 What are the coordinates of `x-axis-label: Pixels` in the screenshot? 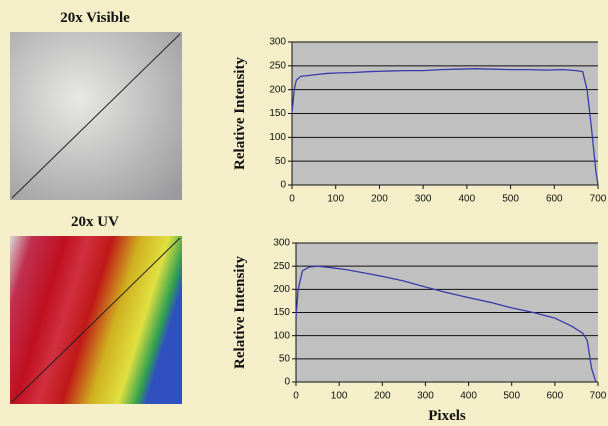 It's located at (447, 416).